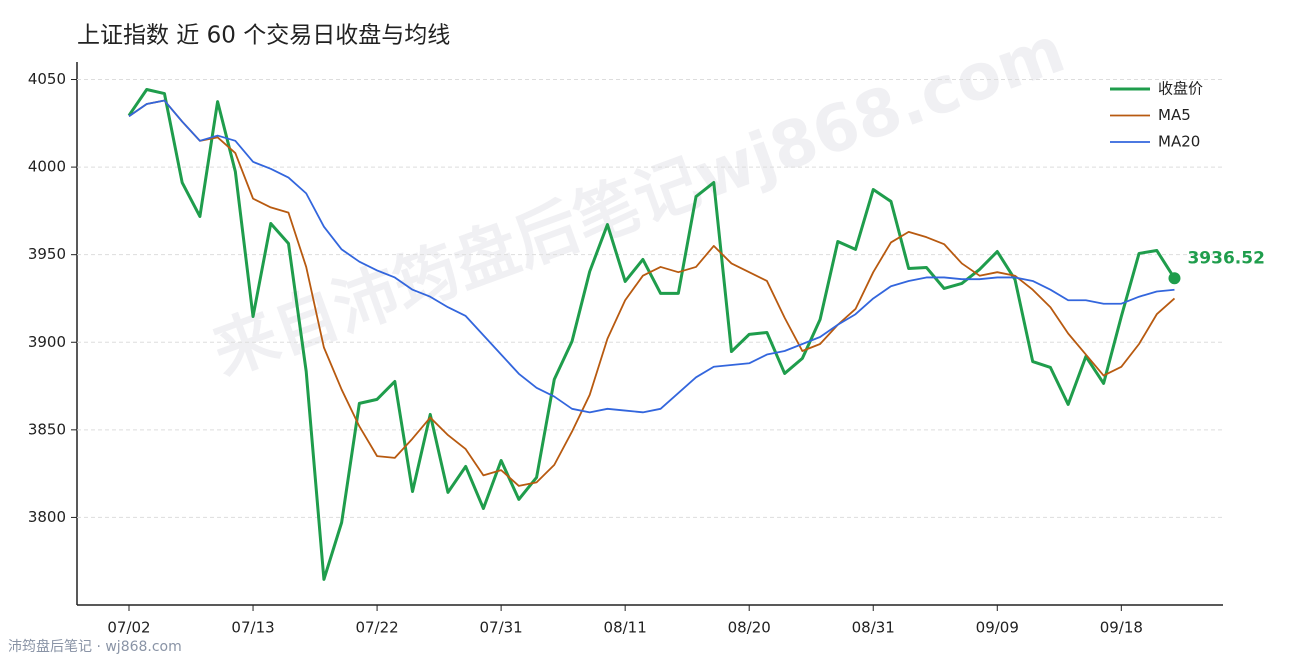  What do you see at coordinates (47, 342) in the screenshot?
I see `y-tick-label: 3900` at bounding box center [47, 342].